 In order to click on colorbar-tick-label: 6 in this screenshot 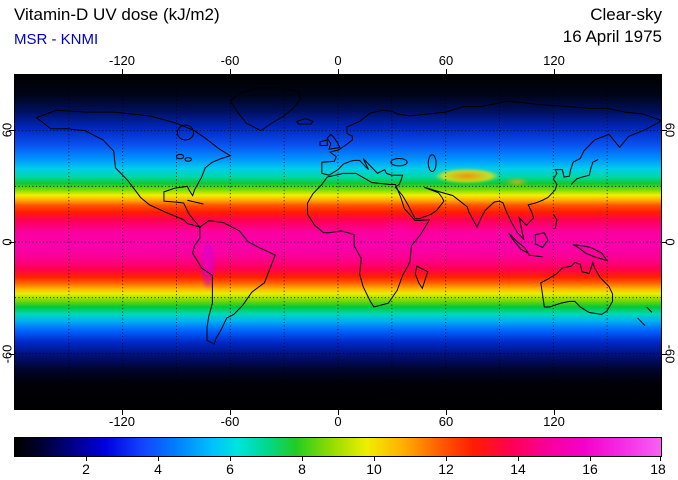, I will do `click(230, 469)`.